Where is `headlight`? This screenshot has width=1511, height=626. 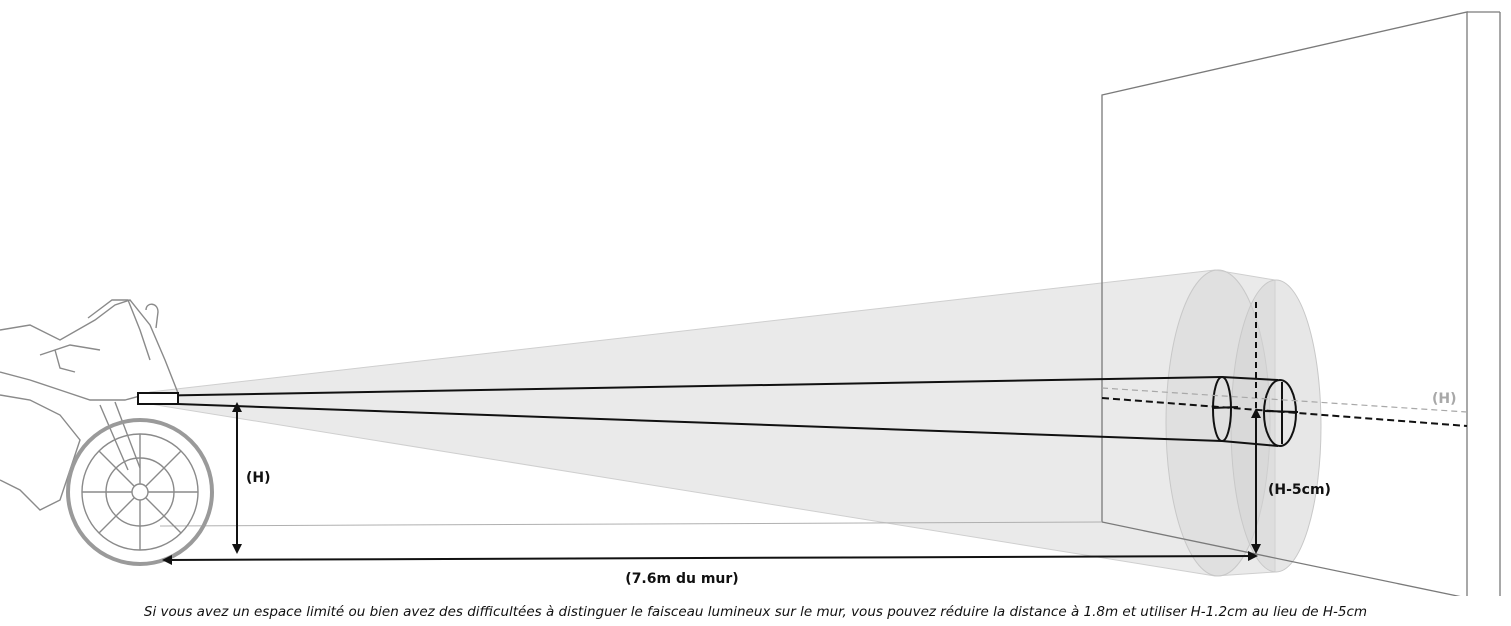
headlight is located at coordinates (158, 398).